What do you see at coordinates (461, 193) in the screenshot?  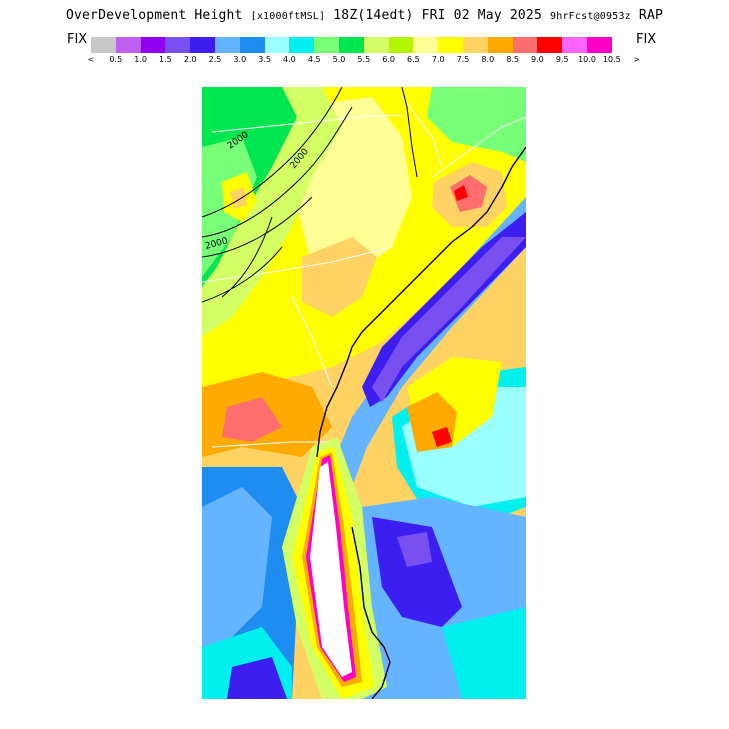 I see `field-red-ne-blob` at bounding box center [461, 193].